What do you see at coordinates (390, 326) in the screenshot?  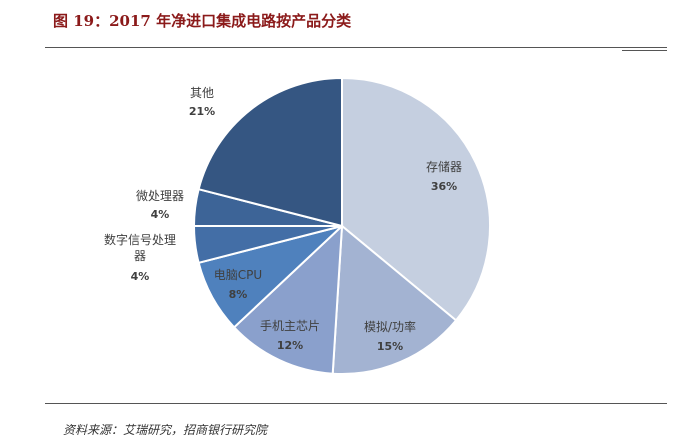 I see `slice-name-label-1: 模拟/功率` at bounding box center [390, 326].